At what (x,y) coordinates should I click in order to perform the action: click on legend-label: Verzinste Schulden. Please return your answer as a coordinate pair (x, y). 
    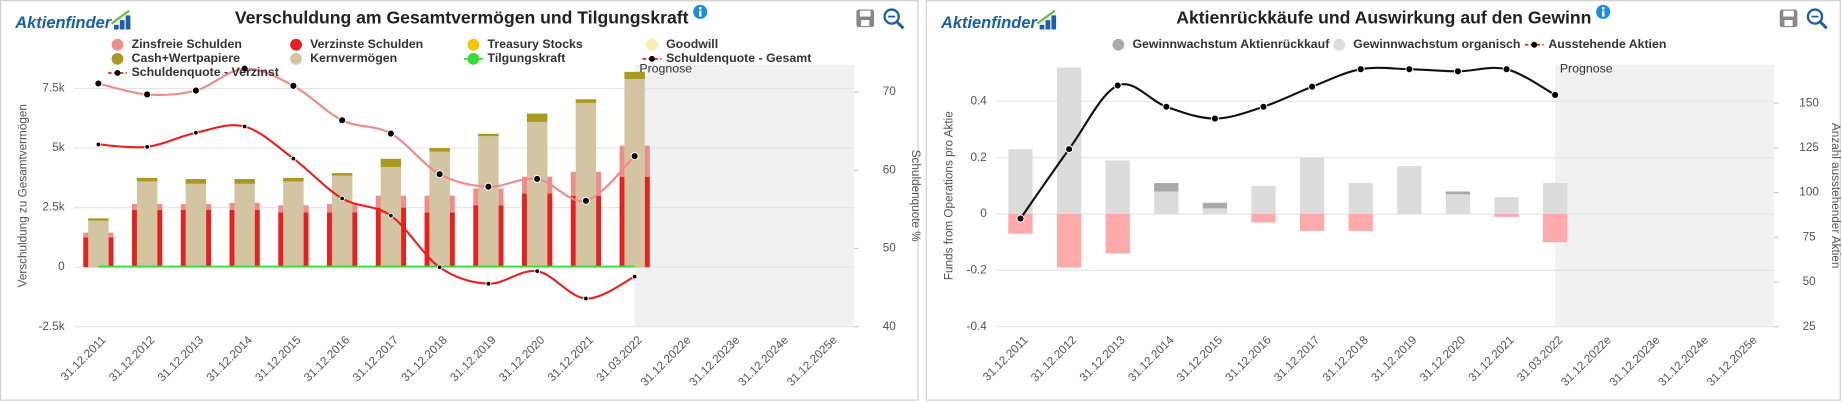
    Looking at the image, I should click on (366, 44).